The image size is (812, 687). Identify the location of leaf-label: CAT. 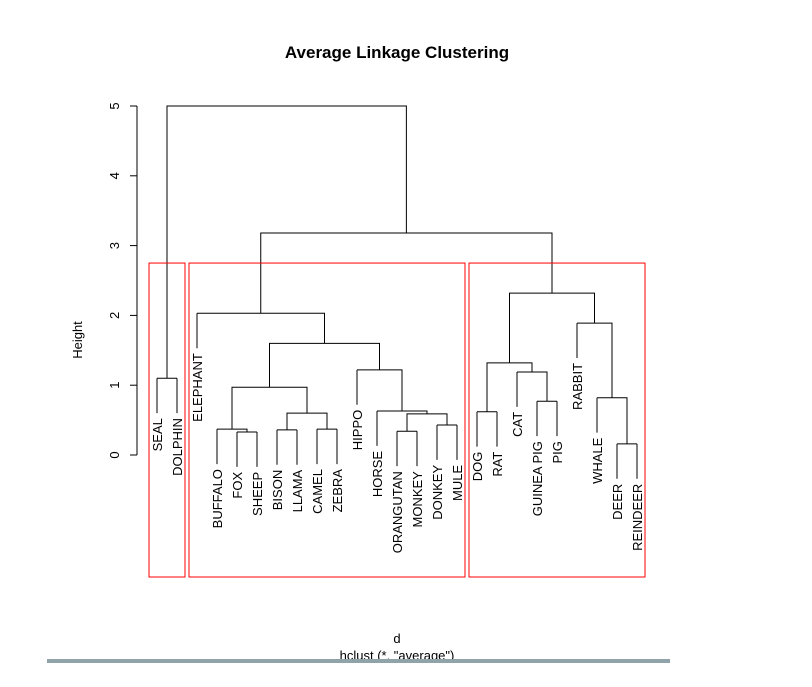
(517, 424).